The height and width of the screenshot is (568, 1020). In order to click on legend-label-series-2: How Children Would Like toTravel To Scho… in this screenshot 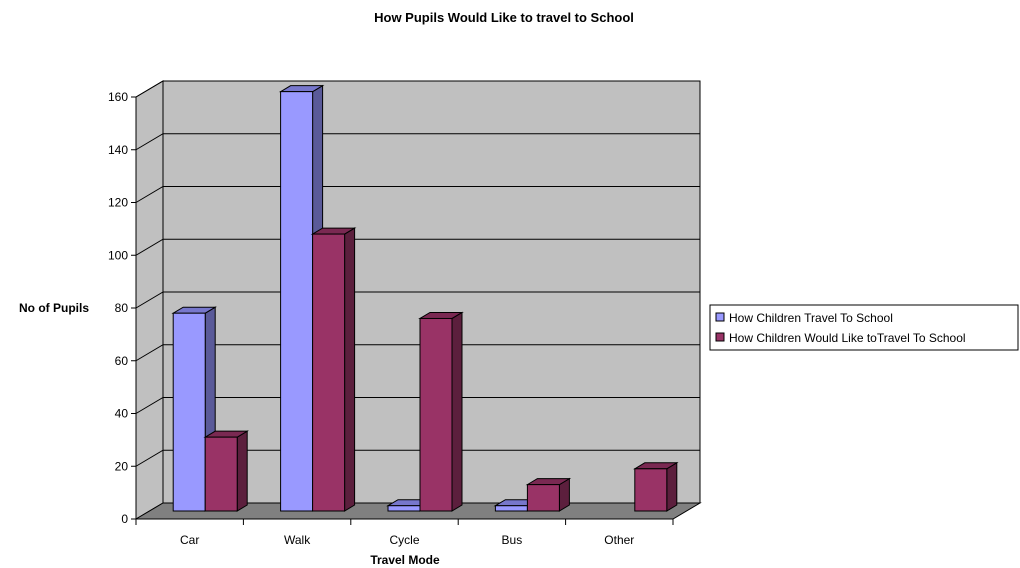, I will do `click(847, 338)`.